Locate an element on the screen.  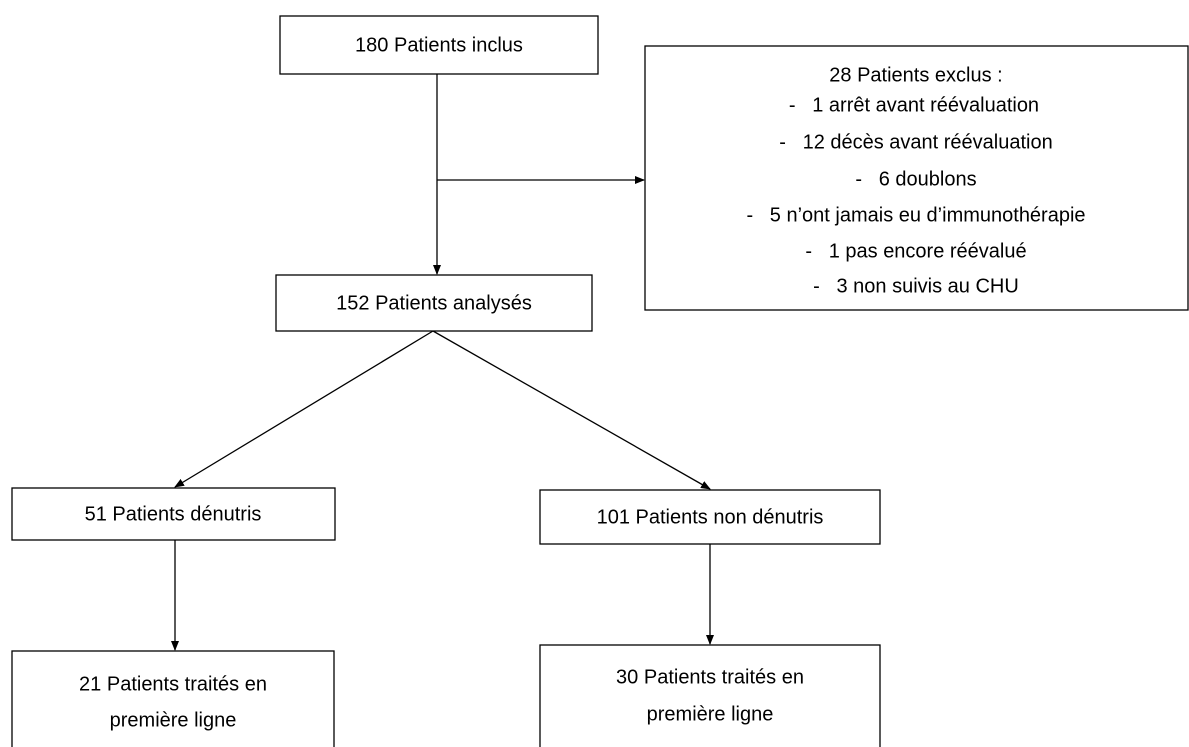
node-label: 101 Patients non dénutris is located at coordinates (710, 517).